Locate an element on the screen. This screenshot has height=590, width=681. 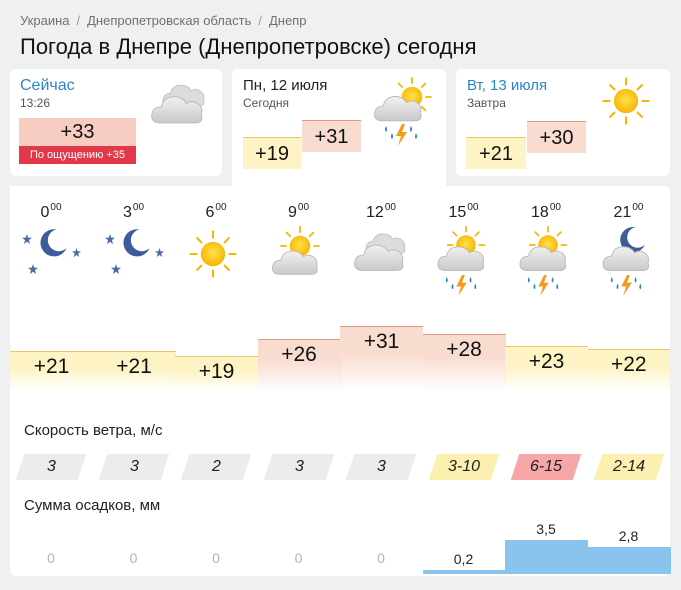
wind-speed: 6-15 is located at coordinates (546, 467).